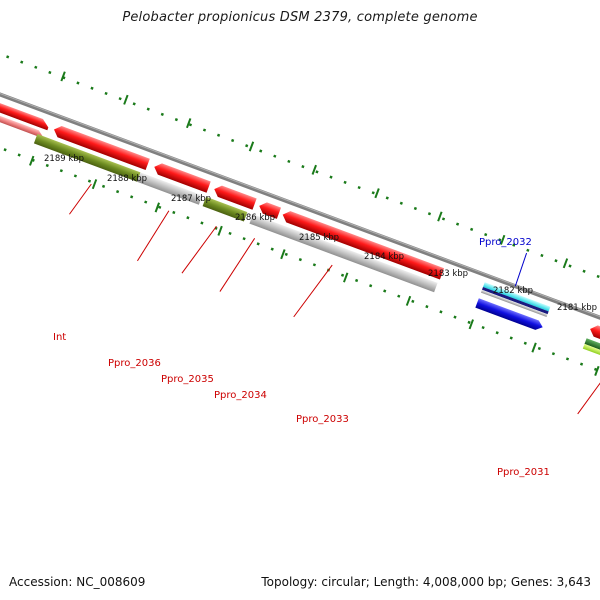  Describe the element at coordinates (181, 177) in the screenshot. I see `cds-feature-2035` at that location.